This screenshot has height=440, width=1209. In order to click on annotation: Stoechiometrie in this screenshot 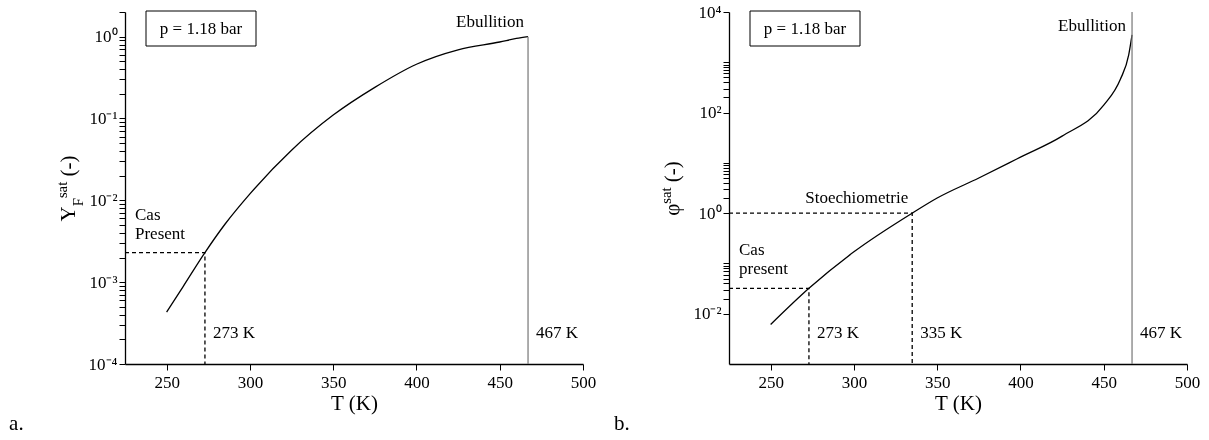, I will do `click(857, 198)`.